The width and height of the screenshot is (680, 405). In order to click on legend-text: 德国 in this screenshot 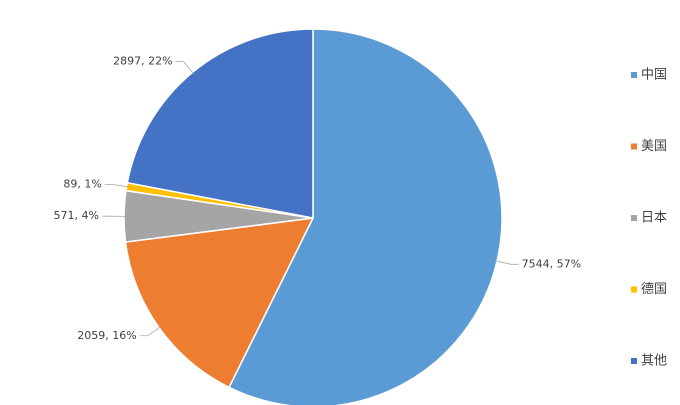, I will do `click(654, 289)`.